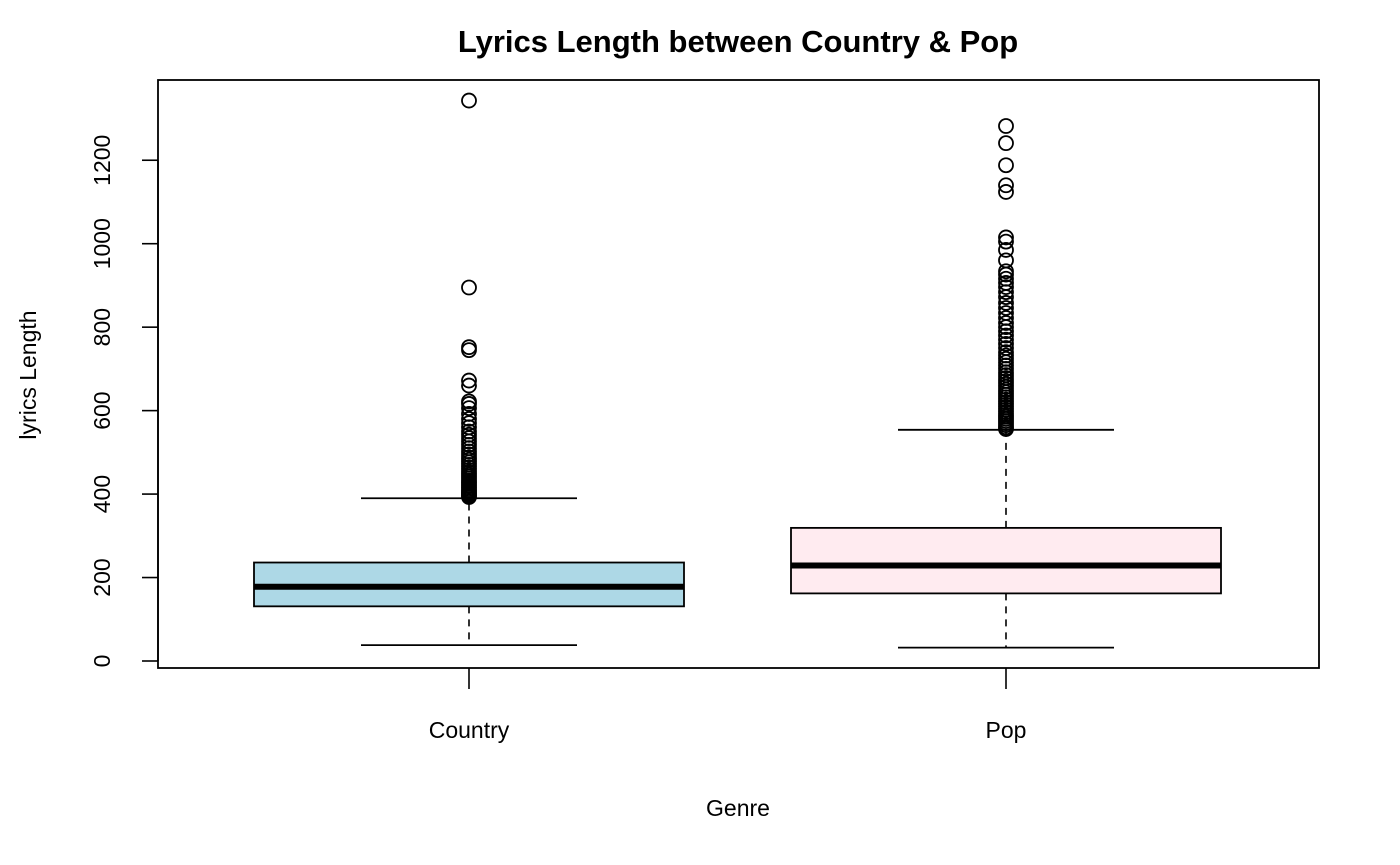  I want to click on iqr-box, so click(1006, 560).